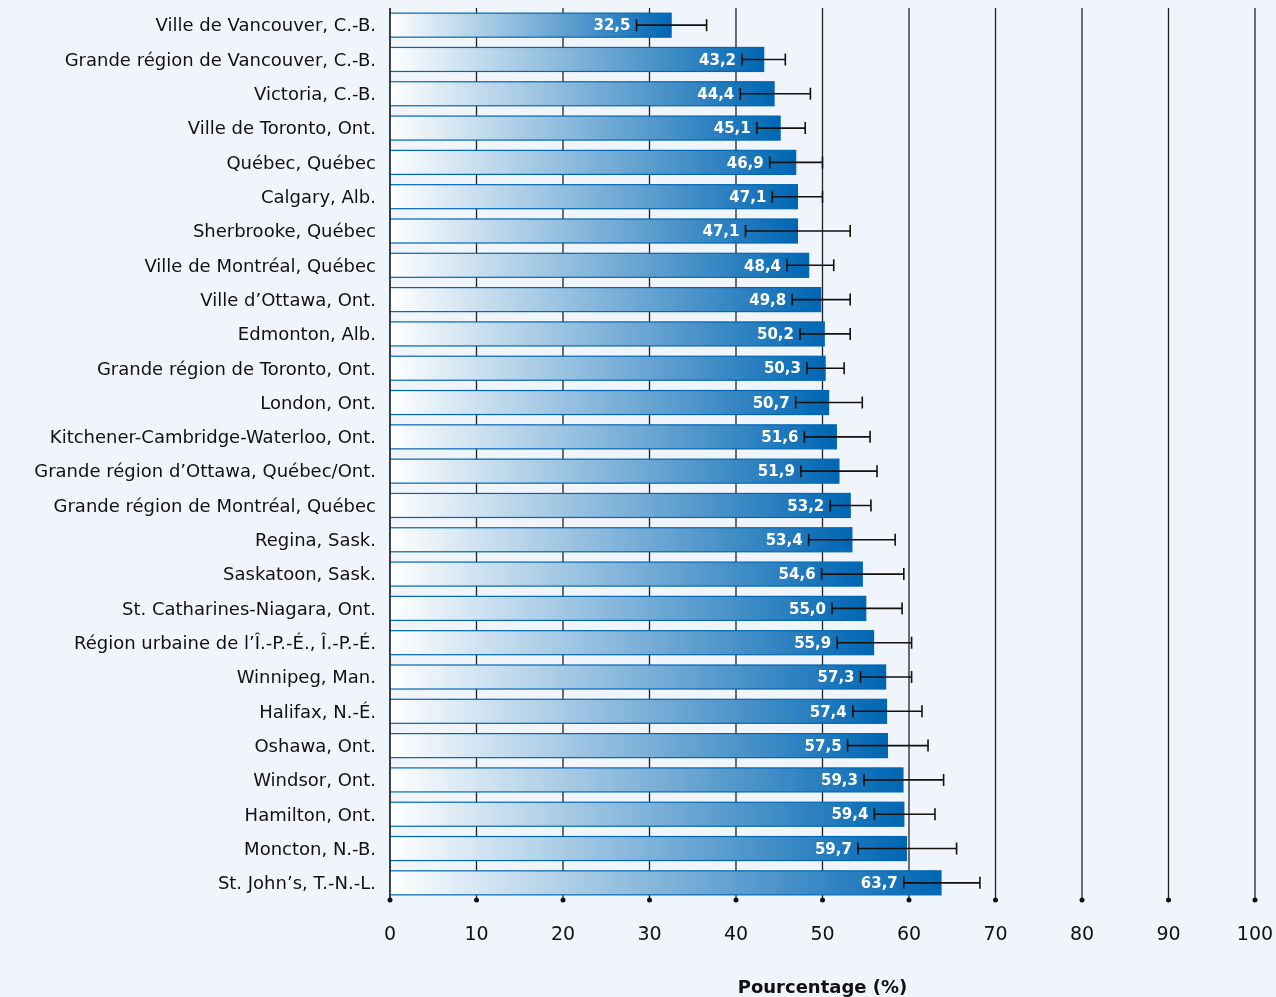  I want to click on y-tick-label: Saskatoon, Sask., so click(299, 574).